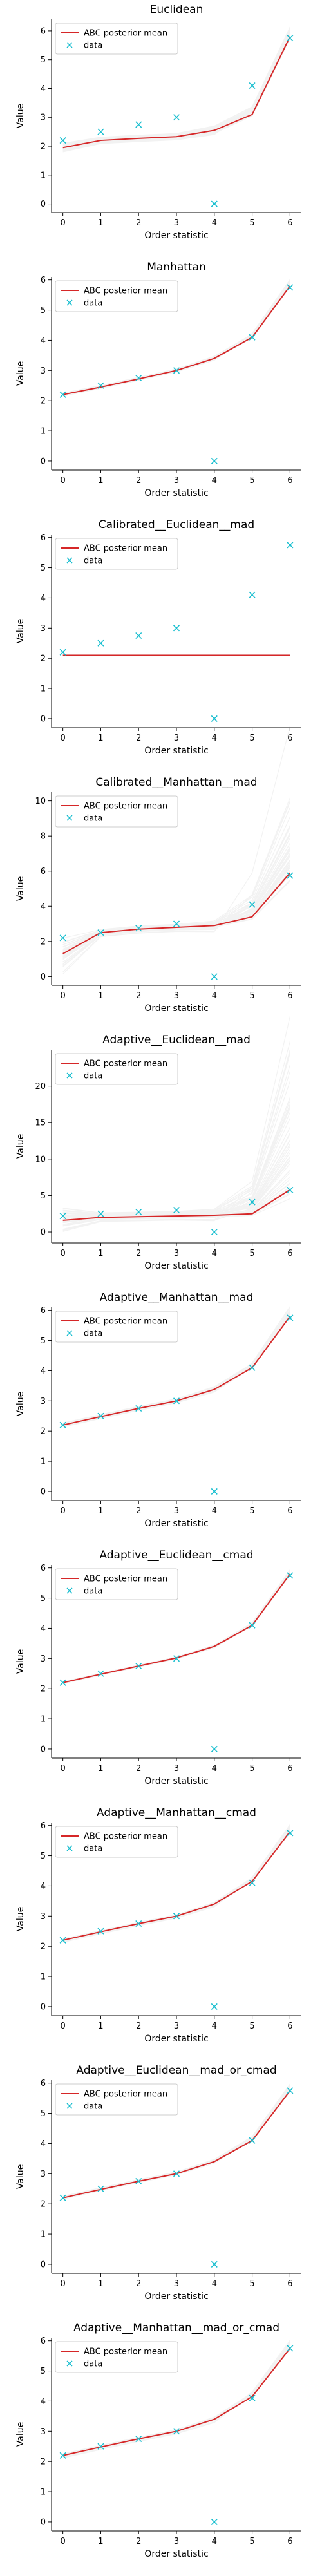  I want to click on y-tick-label: 10, so click(40, 802).